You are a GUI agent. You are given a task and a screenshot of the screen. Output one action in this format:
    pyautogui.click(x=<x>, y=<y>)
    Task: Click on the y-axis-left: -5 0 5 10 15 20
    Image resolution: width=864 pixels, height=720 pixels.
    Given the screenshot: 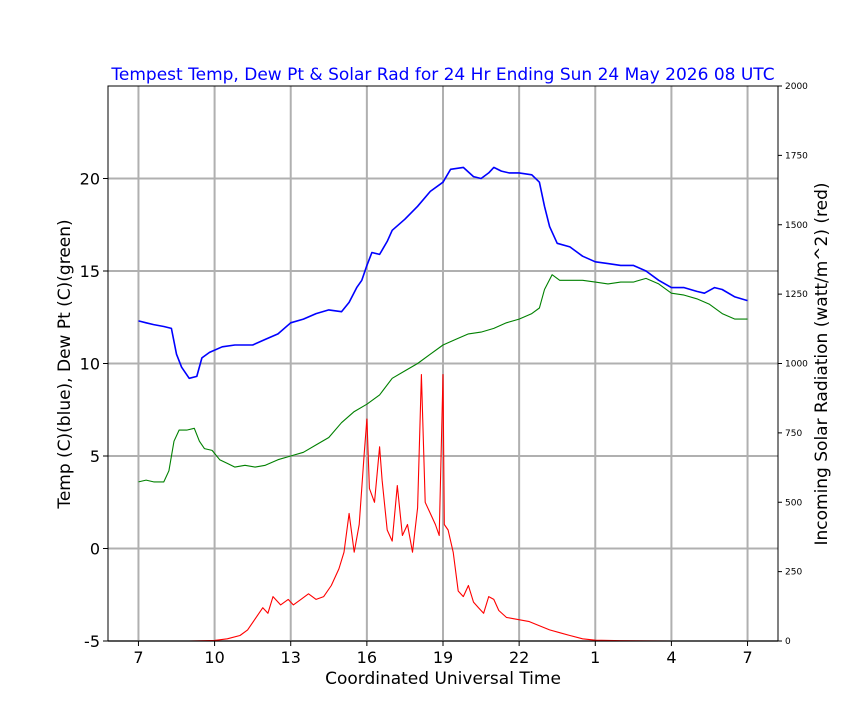 What is the action you would take?
    pyautogui.click(x=94, y=410)
    